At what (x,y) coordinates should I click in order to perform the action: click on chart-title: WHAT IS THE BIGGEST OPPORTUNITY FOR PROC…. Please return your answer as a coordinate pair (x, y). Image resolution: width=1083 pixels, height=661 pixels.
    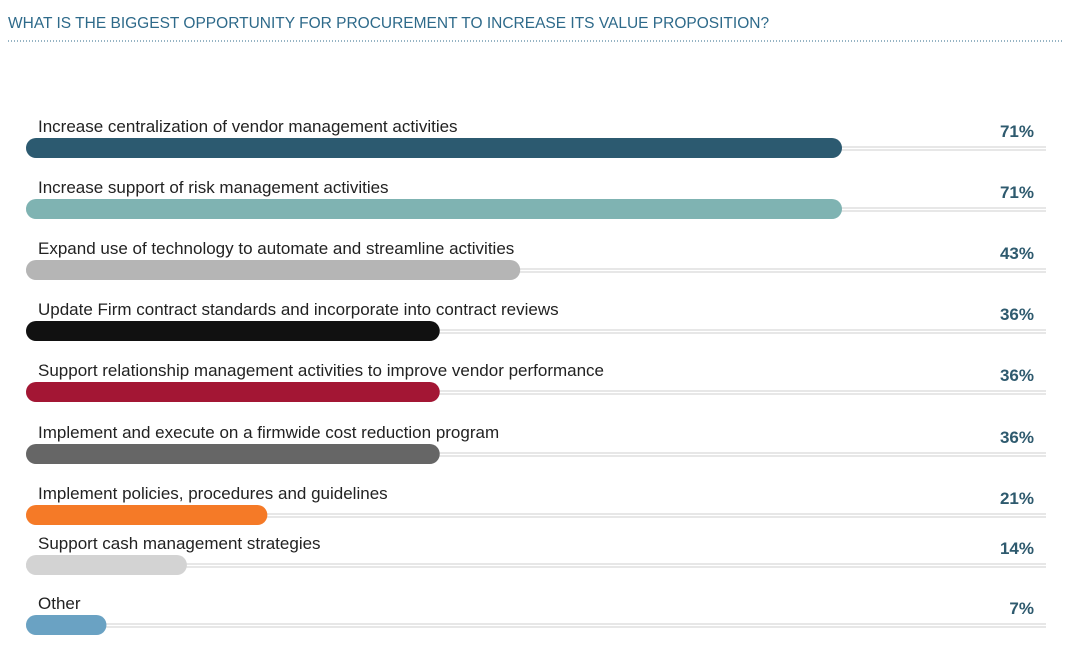
    Looking at the image, I should click on (388, 23).